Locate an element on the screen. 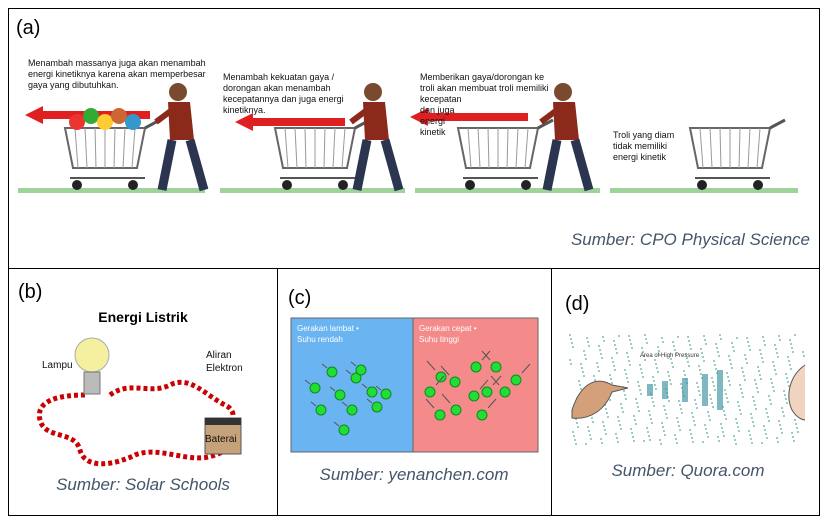 The width and height of the screenshot is (828, 520). wheel is located at coordinates (343, 185).